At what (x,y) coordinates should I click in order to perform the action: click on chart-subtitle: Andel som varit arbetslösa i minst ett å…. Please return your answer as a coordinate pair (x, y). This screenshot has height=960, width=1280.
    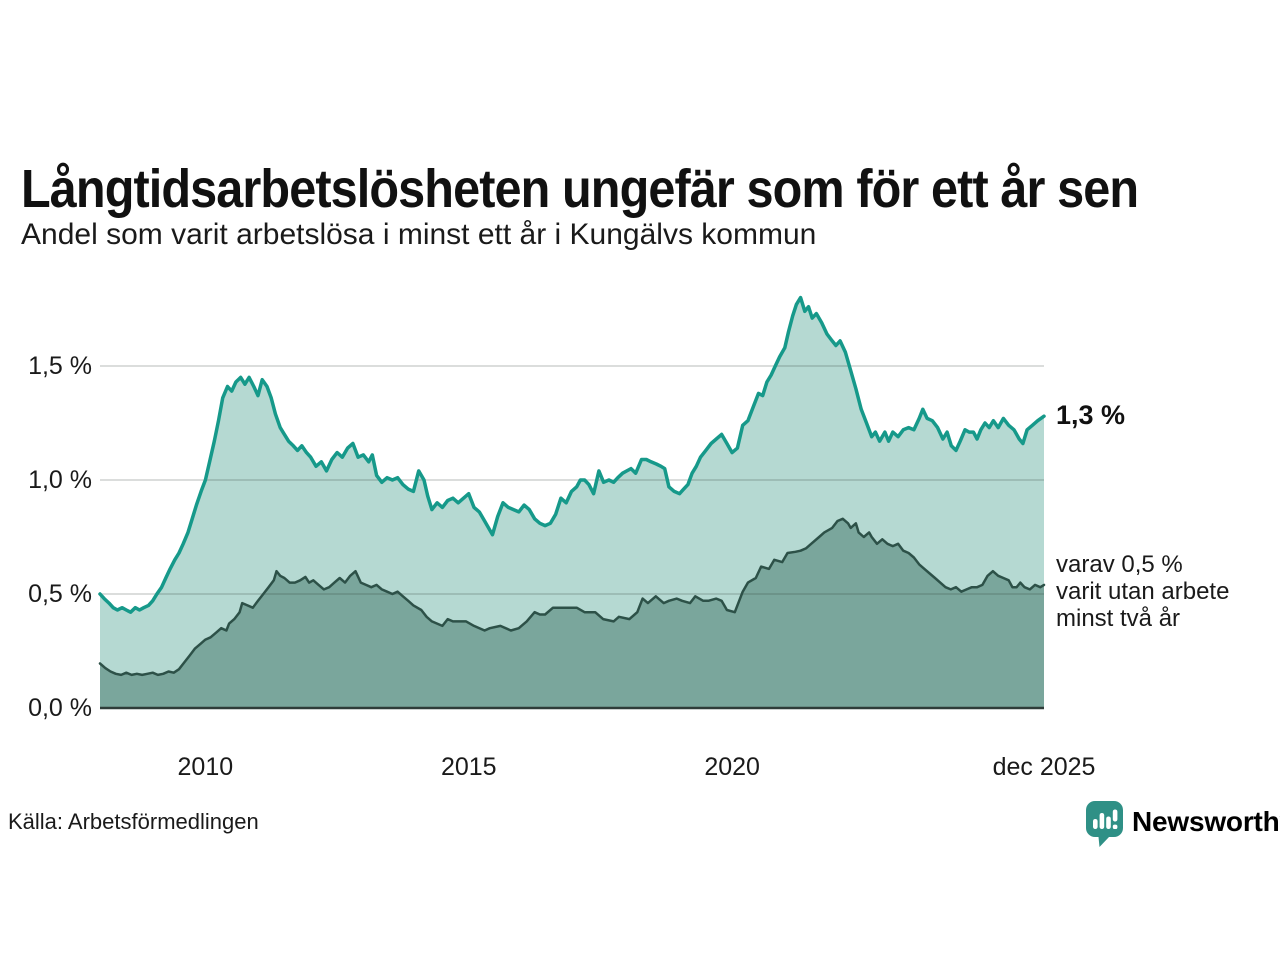
    Looking at the image, I should click on (419, 234).